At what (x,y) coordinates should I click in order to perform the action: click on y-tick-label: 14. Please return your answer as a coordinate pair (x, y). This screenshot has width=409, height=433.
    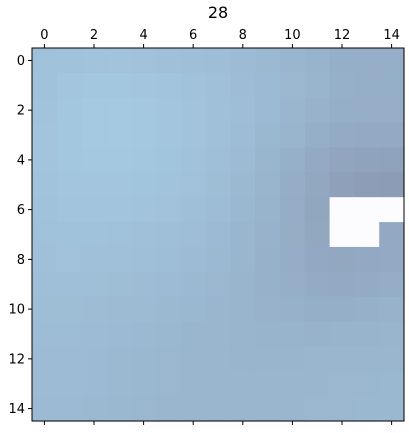
    Looking at the image, I should click on (16, 409).